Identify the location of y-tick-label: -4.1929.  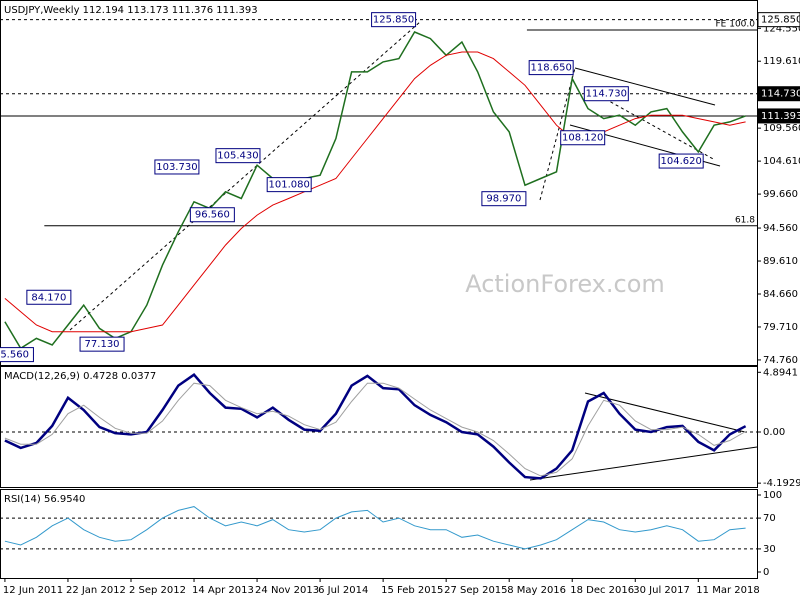
(781, 483).